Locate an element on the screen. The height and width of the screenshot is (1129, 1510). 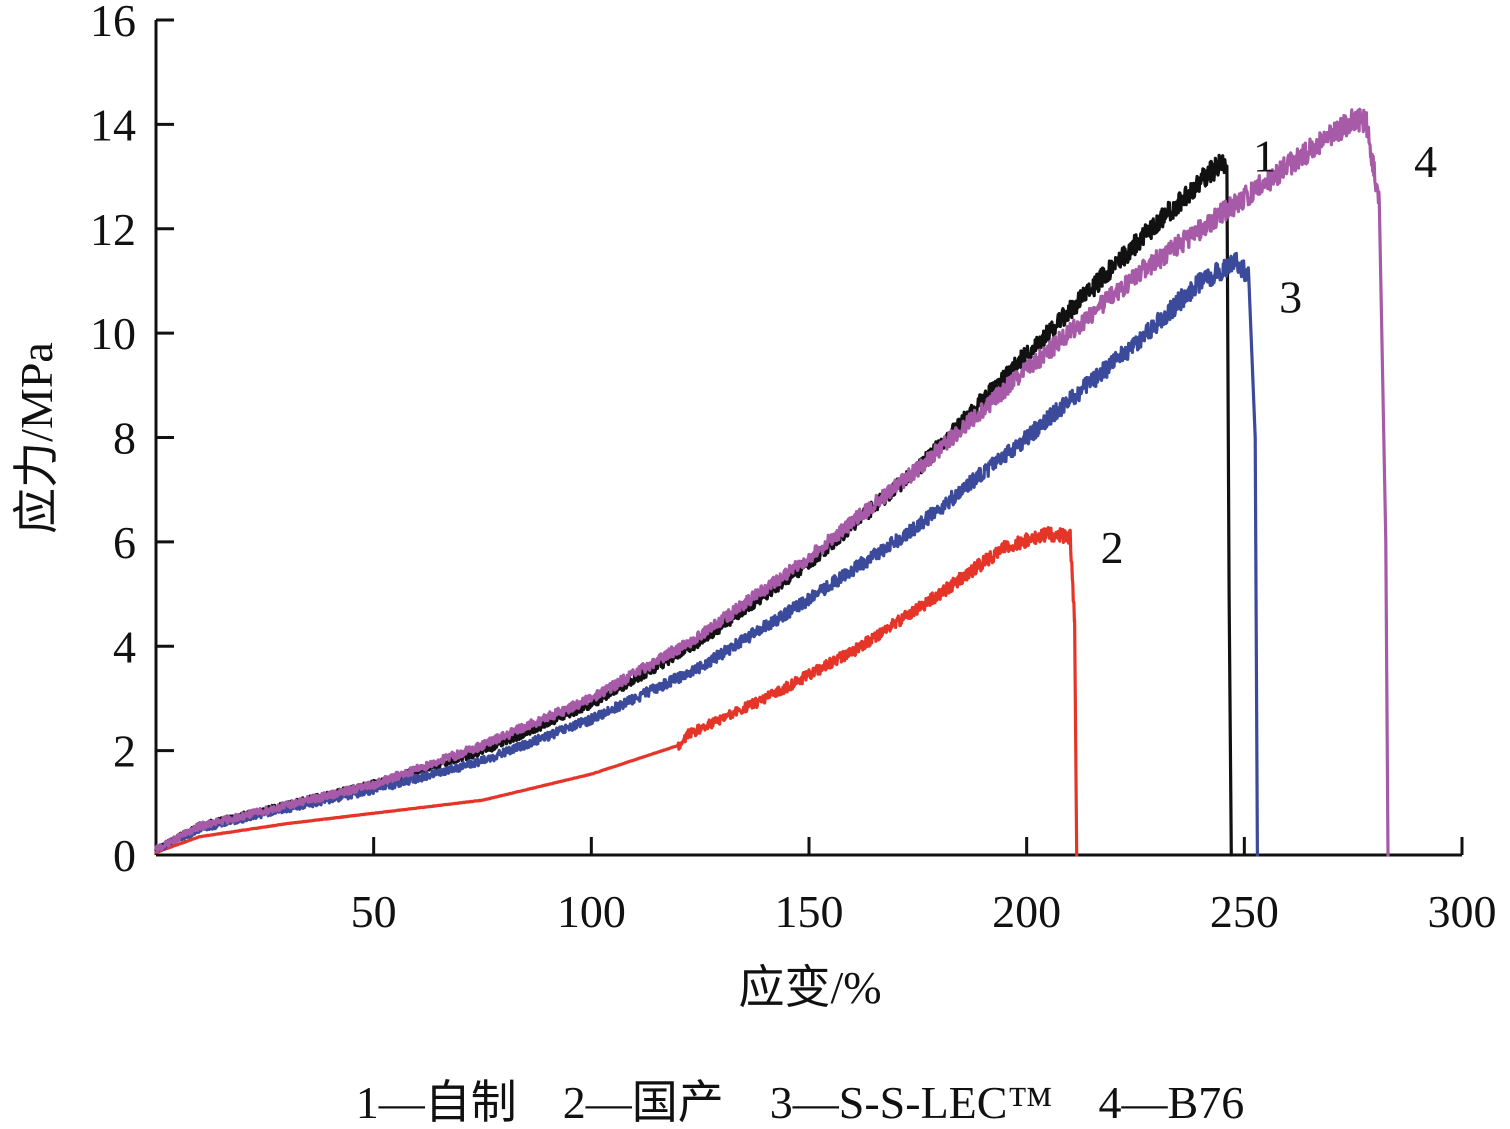
series-label-2: 2 is located at coordinates (1112, 547).